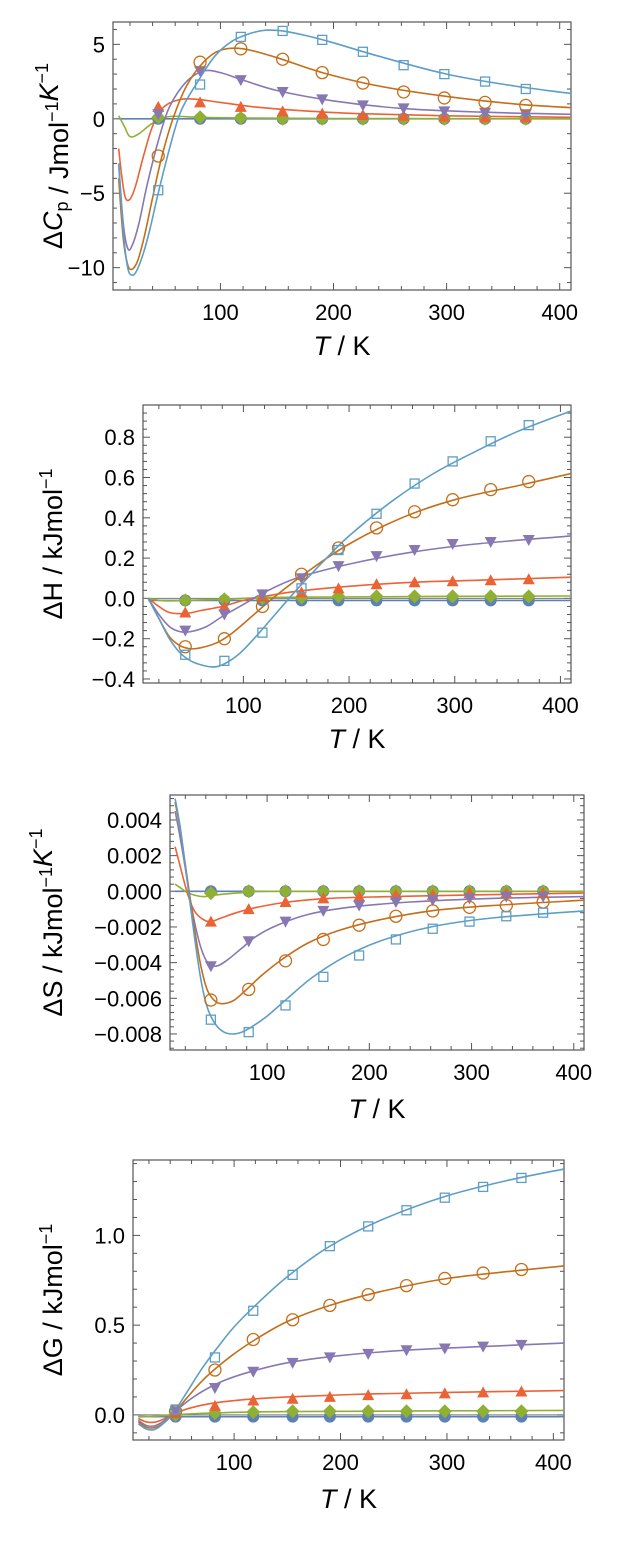 This screenshot has height=1550, width=617. What do you see at coordinates (53, 156) in the screenshot?
I see `y-axis-label: ΔCp / Jmol−1K−1` at bounding box center [53, 156].